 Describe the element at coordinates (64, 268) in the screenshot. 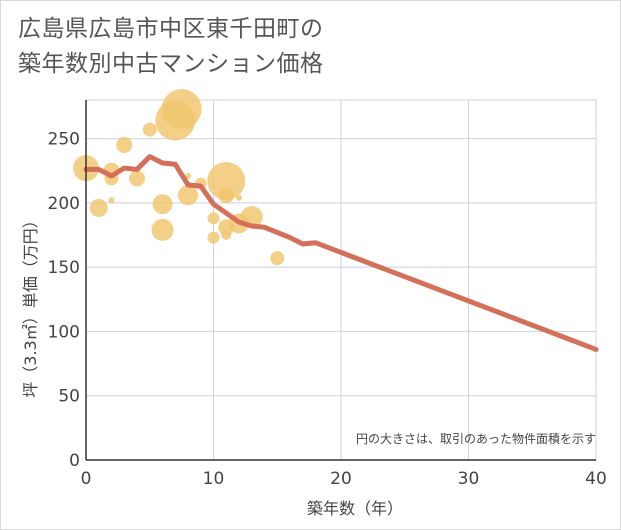

I see `y-tick-label: 150` at that location.